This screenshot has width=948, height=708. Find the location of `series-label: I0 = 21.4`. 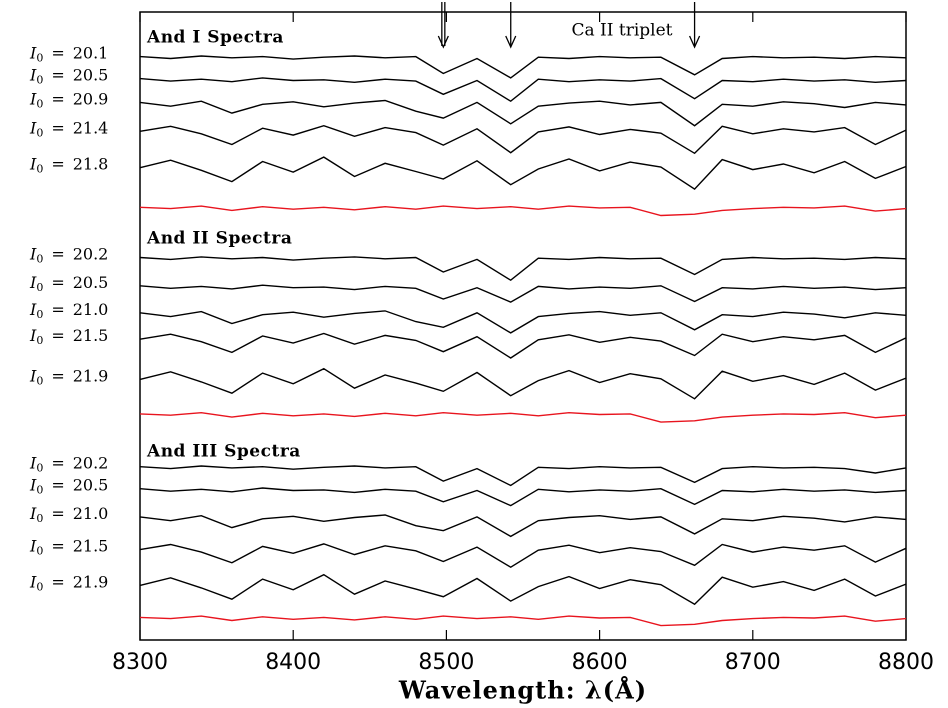

series-label: I0 = 21.4 is located at coordinates (68, 129).